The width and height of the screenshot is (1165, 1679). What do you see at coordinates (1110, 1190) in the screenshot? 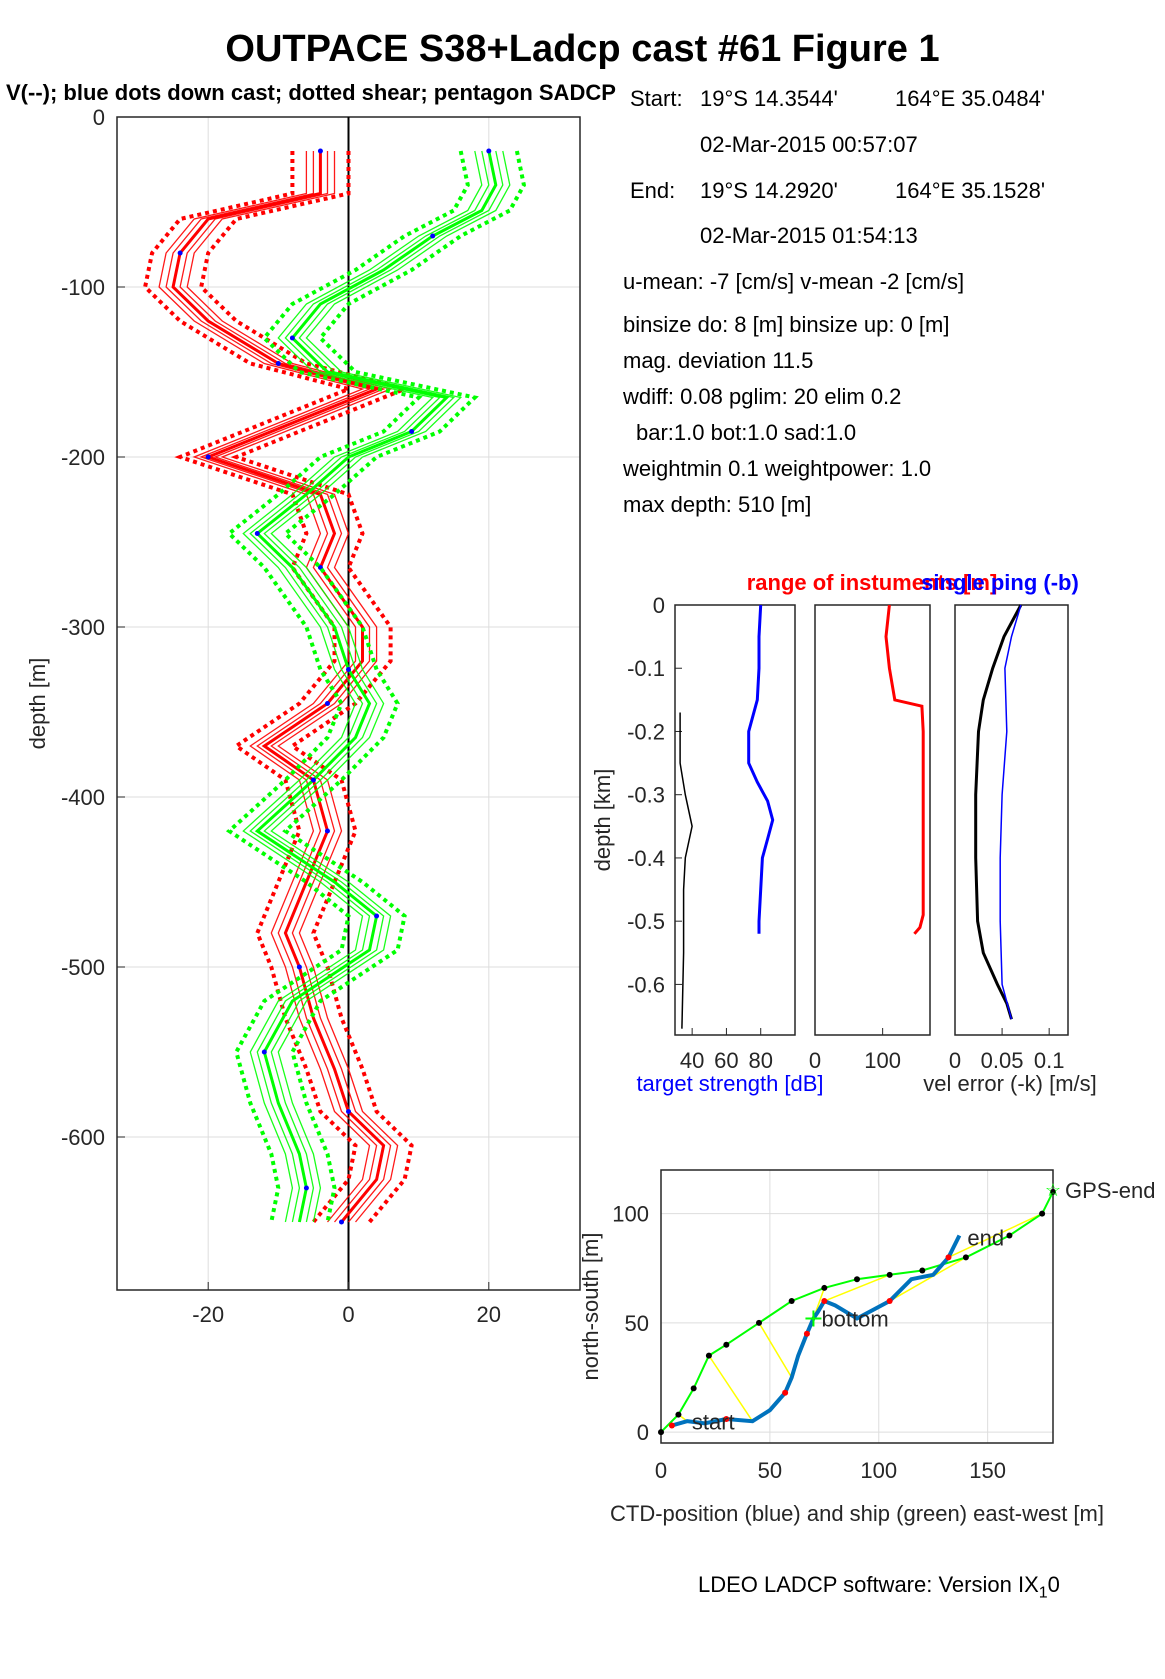
I see `gps-end-label: GPS-end` at bounding box center [1110, 1190].